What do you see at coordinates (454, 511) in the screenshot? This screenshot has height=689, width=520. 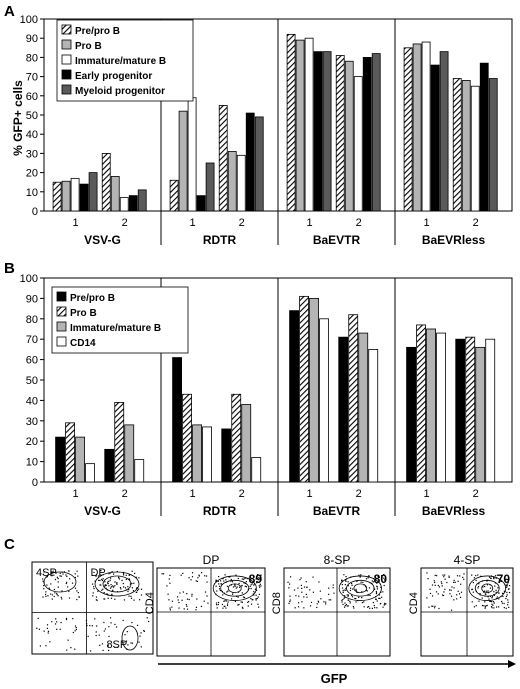 I see `group-label: BaEVRless` at bounding box center [454, 511].